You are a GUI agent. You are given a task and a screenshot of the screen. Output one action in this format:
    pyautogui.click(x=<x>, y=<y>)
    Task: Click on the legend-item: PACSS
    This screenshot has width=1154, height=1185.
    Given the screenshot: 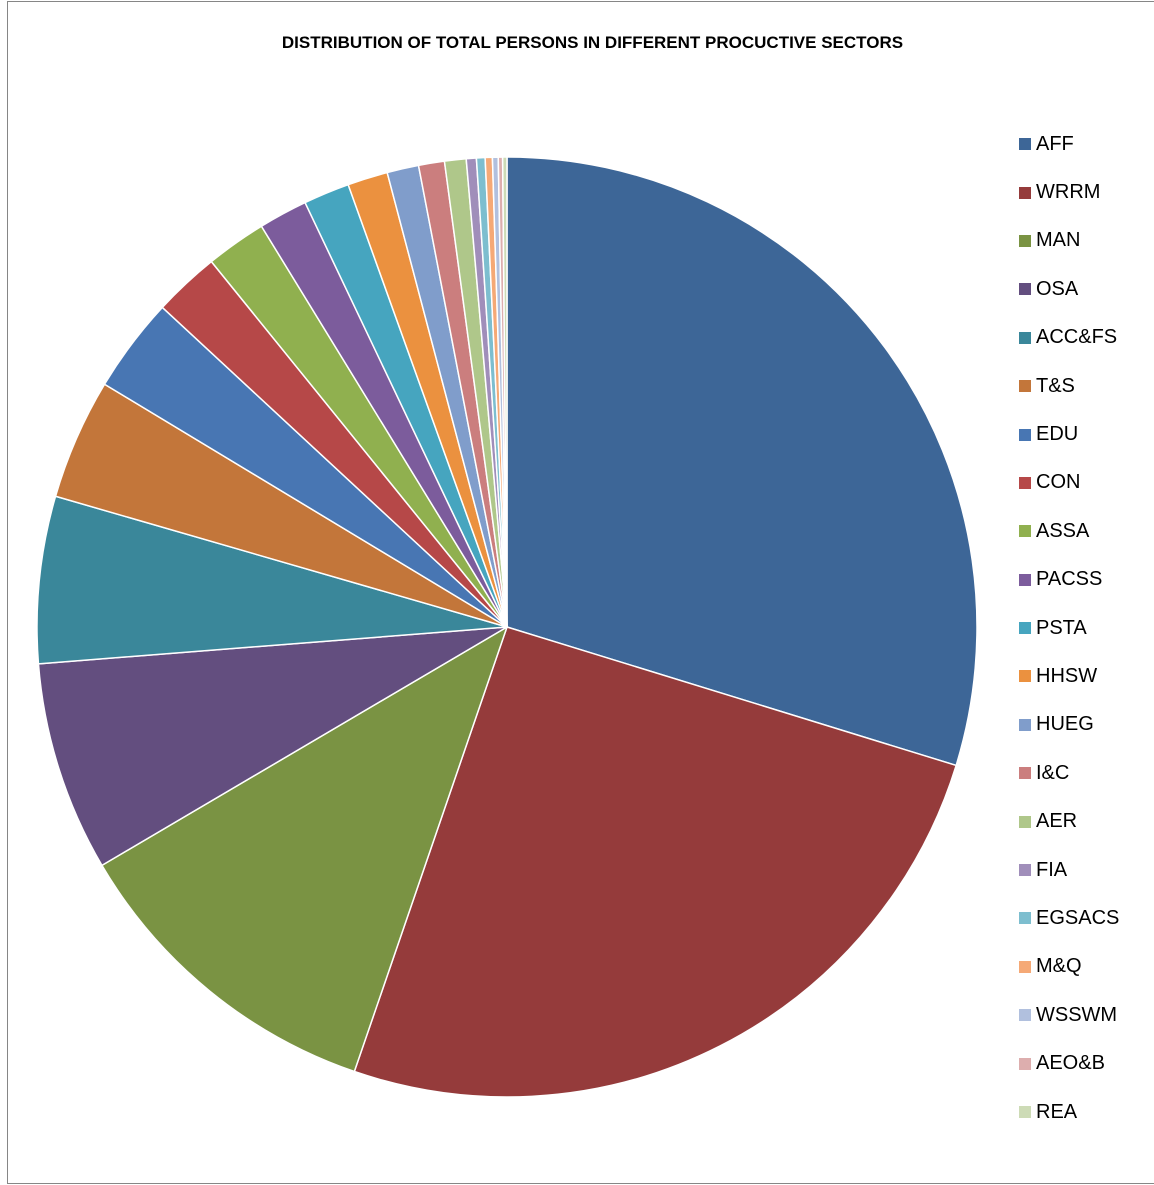 What is the action you would take?
    pyautogui.click(x=1069, y=580)
    